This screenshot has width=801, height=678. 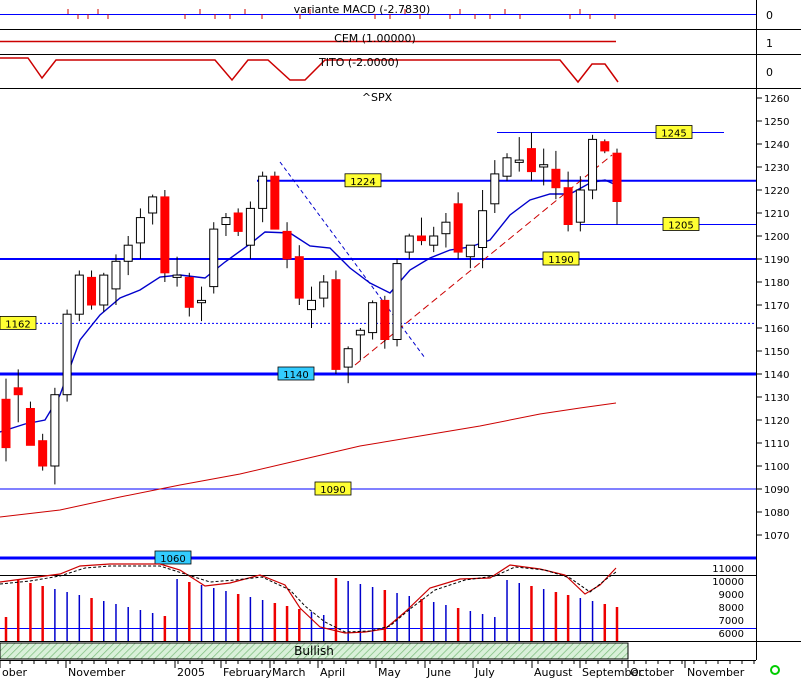 What do you see at coordinates (377, 97) in the screenshot?
I see `chart-title: ^SPX` at bounding box center [377, 97].